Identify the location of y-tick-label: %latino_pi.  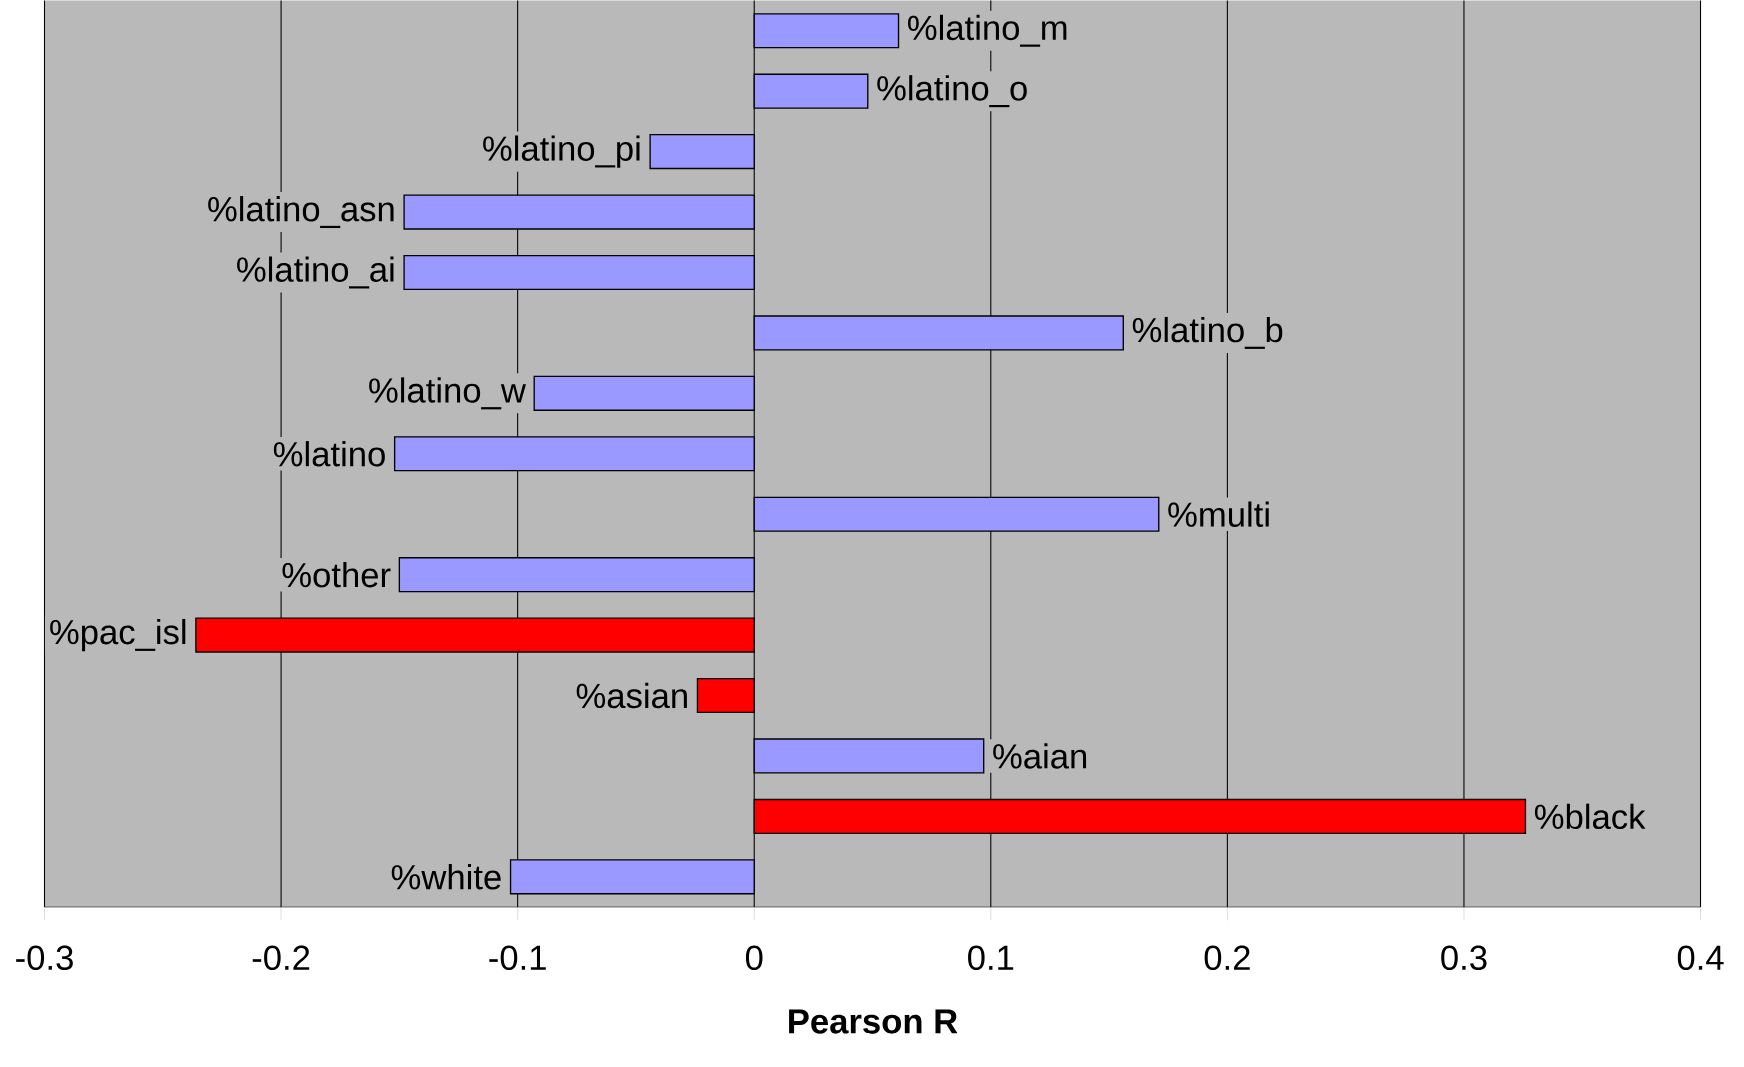
(561, 151).